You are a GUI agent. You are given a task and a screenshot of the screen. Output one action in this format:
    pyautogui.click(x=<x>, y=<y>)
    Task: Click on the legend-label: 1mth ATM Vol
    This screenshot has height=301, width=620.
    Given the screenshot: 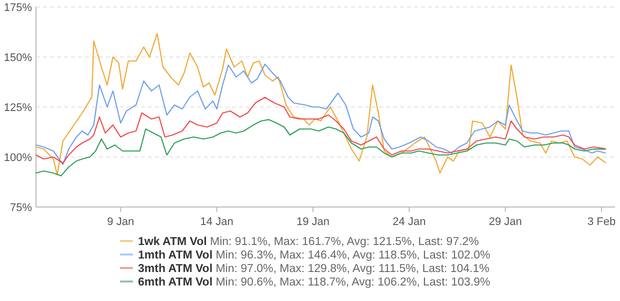 What is the action you would take?
    pyautogui.click(x=175, y=256)
    